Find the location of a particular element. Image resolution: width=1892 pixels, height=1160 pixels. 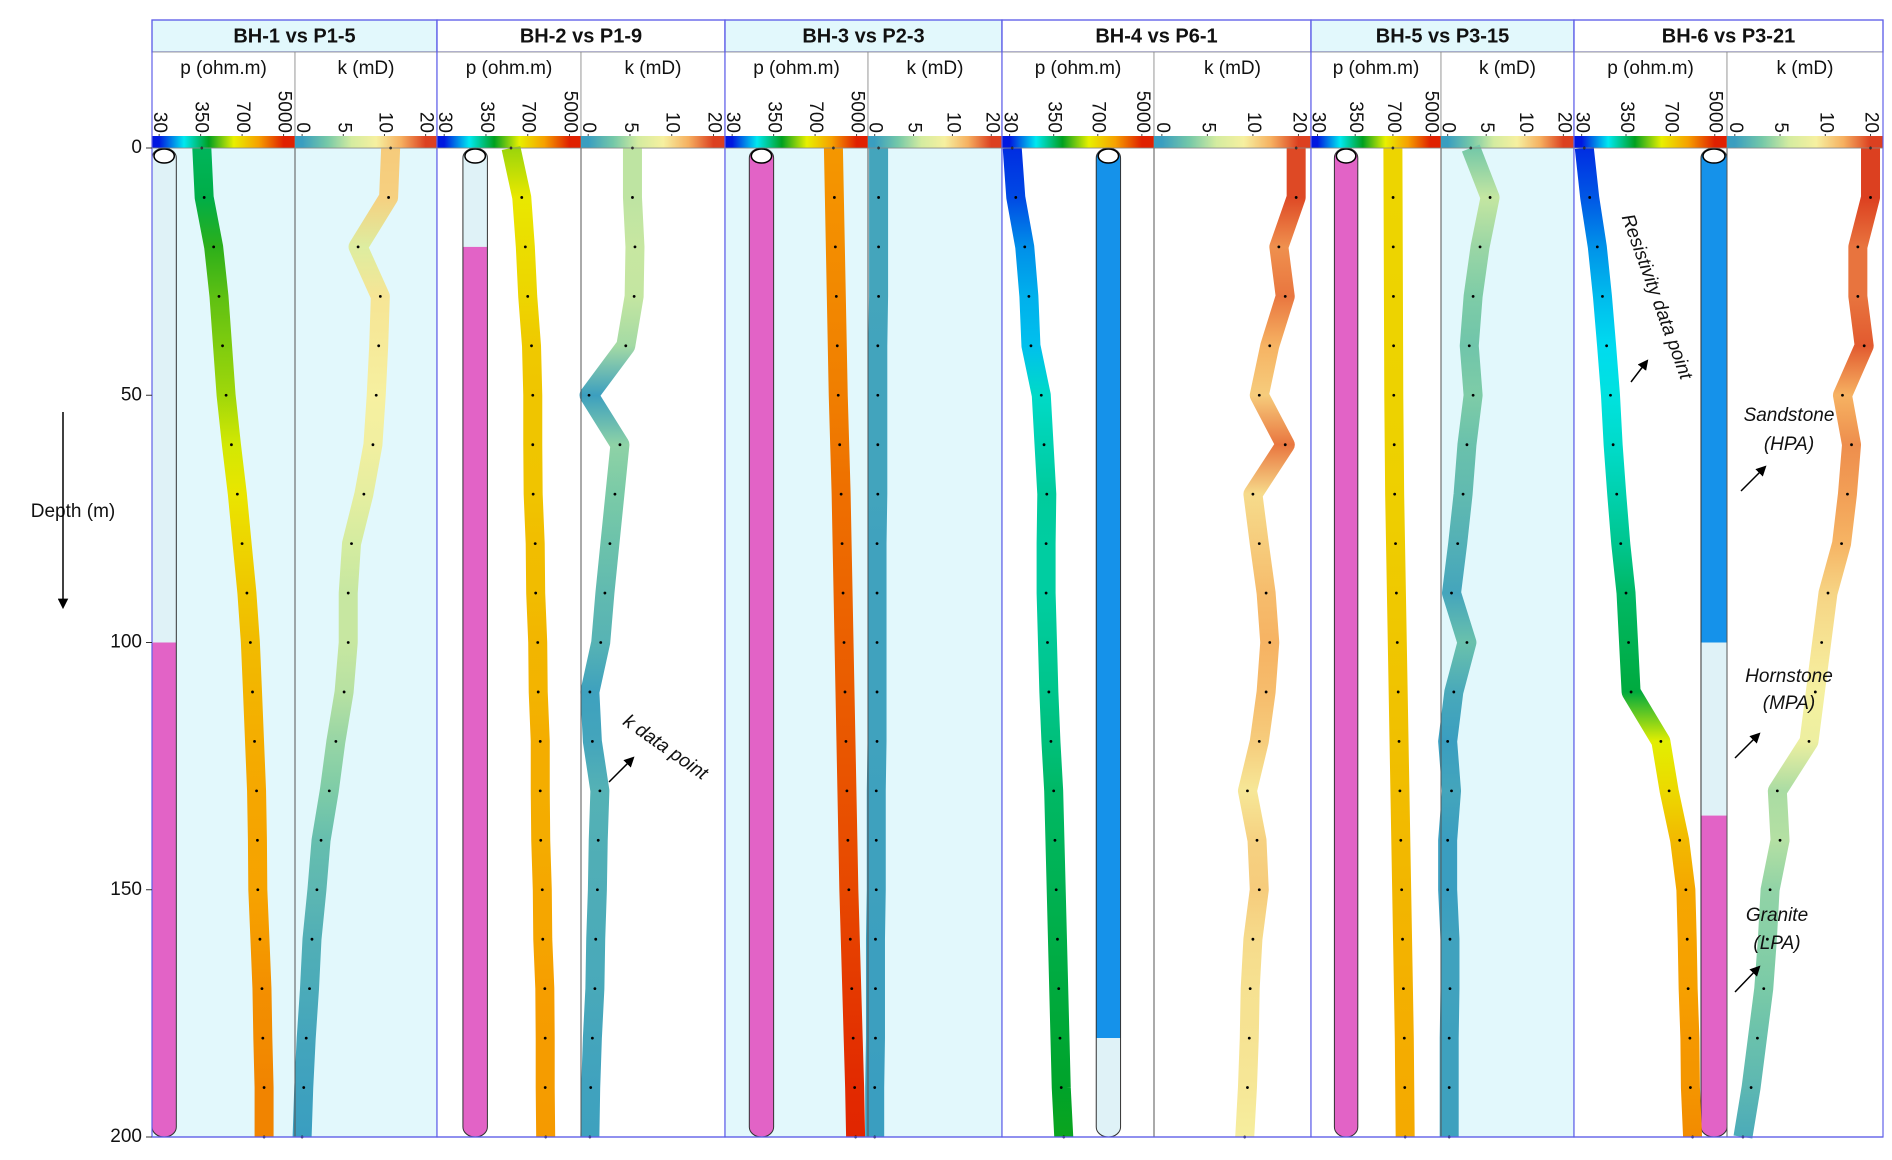

annotation: (HPA) is located at coordinates (1789, 444).